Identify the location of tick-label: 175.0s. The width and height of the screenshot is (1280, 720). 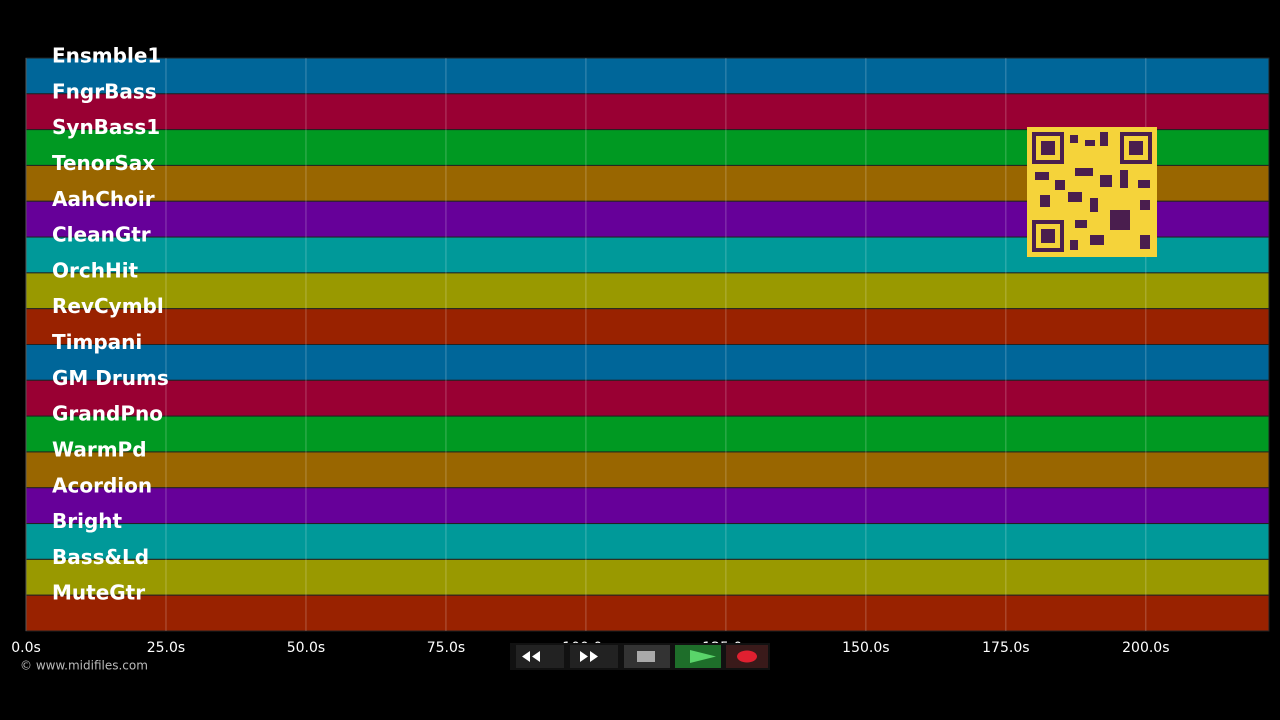
(1005, 648).